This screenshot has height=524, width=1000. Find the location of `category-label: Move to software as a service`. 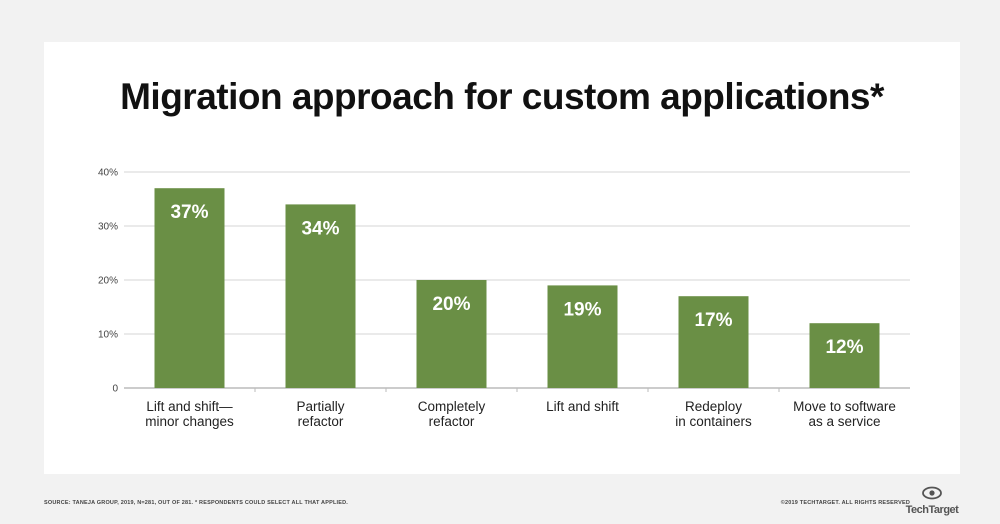

category-label: Move to software as a service is located at coordinates (844, 414).